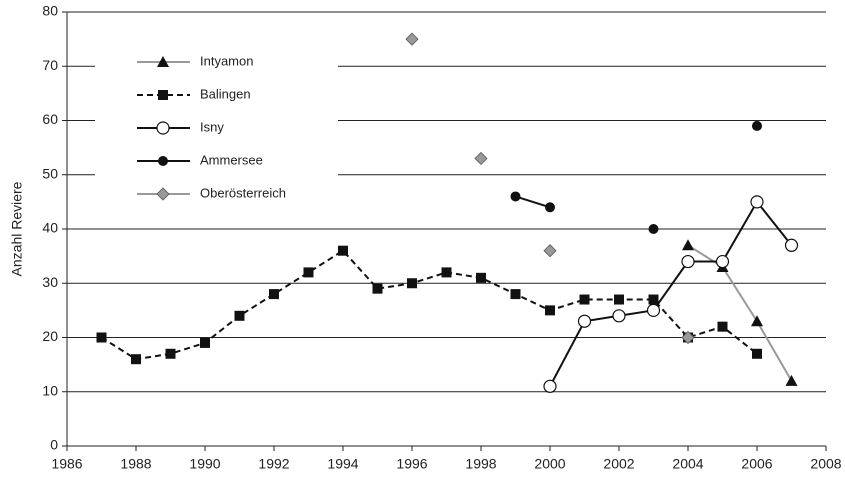  Describe the element at coordinates (135, 464) in the screenshot. I see `x-tick-label: 1988` at that location.